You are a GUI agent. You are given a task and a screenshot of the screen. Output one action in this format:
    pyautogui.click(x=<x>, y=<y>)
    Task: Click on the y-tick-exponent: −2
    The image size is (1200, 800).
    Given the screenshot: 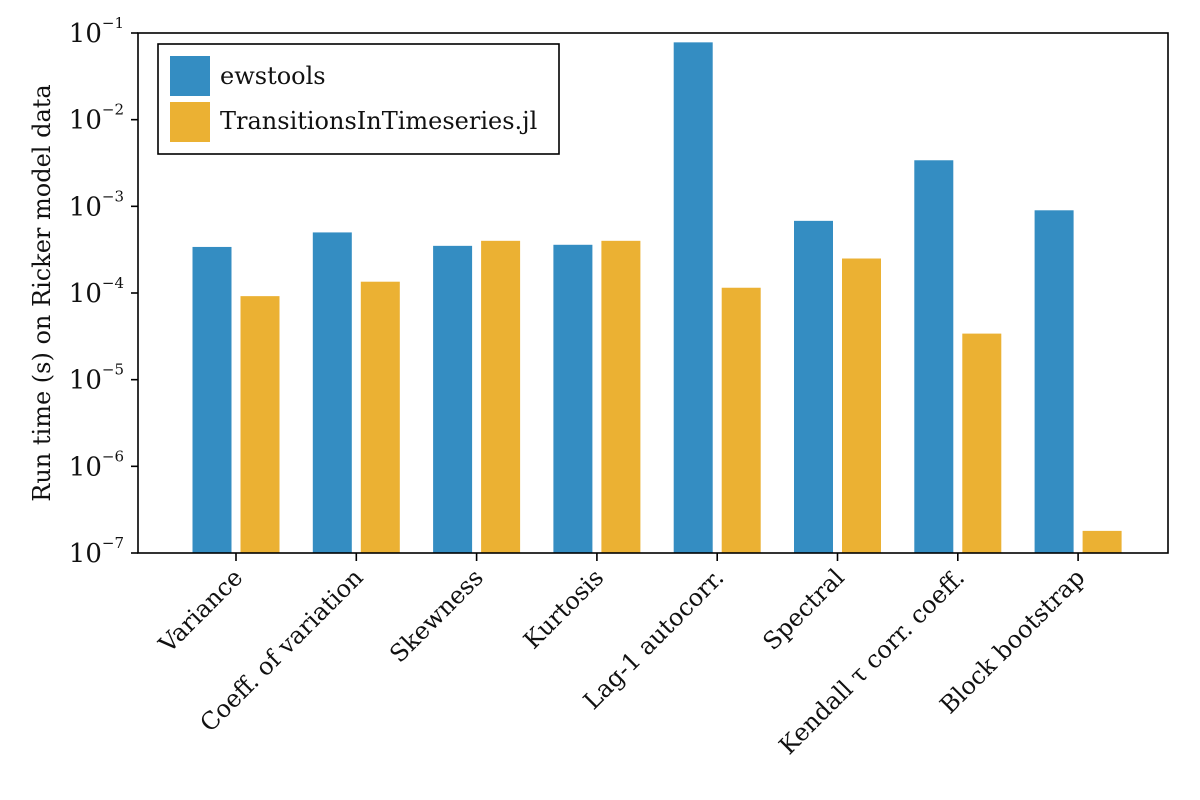 What is the action you would take?
    pyautogui.click(x=113, y=110)
    